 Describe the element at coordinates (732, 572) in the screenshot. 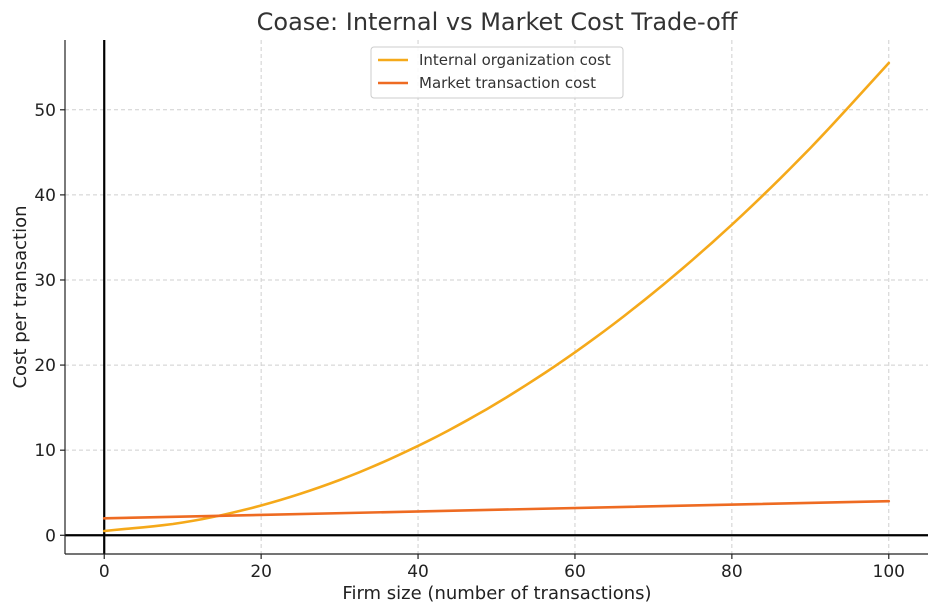

I see `x-tick-label: 80` at that location.